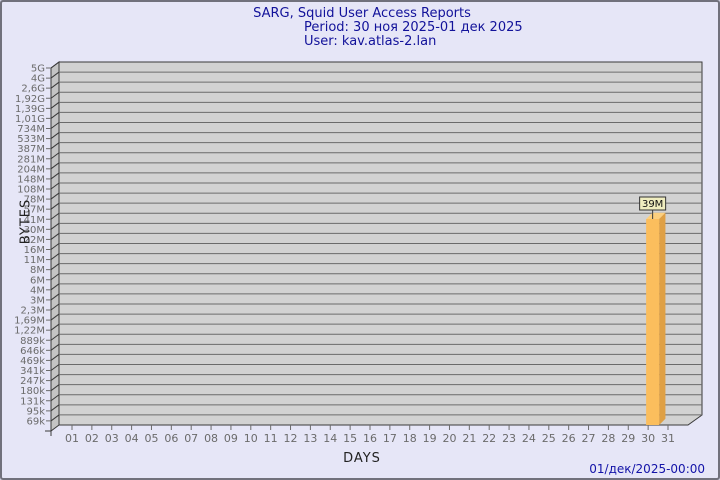  I want to click on y-tick-label: 1,39G, so click(30, 109).